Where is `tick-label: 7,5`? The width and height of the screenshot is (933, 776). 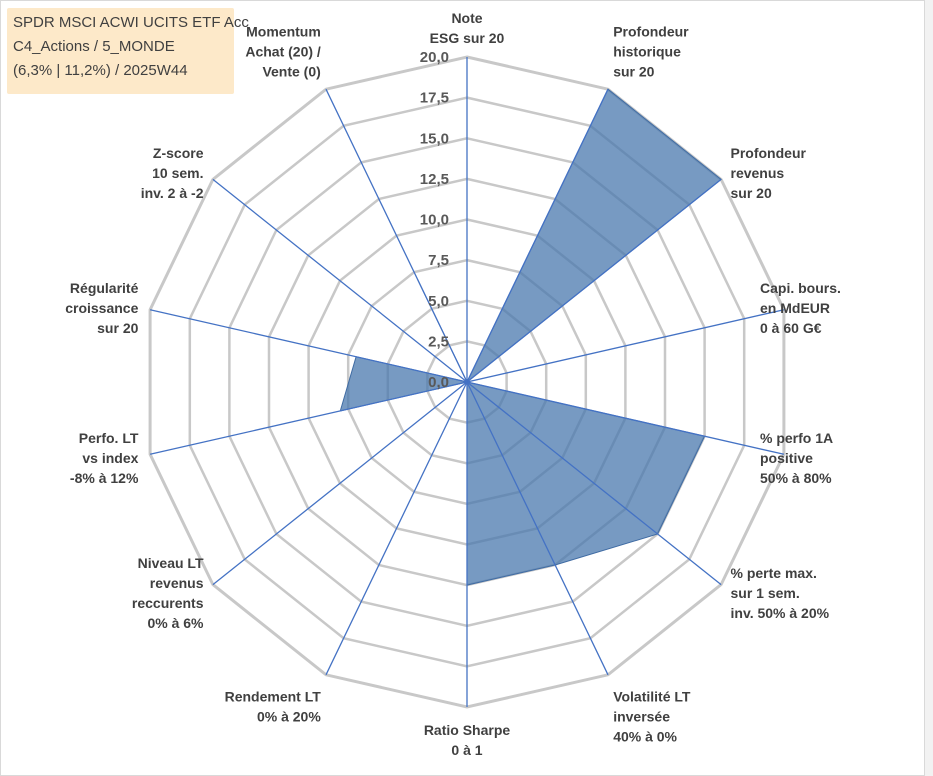 tick-label: 7,5 is located at coordinates (438, 260).